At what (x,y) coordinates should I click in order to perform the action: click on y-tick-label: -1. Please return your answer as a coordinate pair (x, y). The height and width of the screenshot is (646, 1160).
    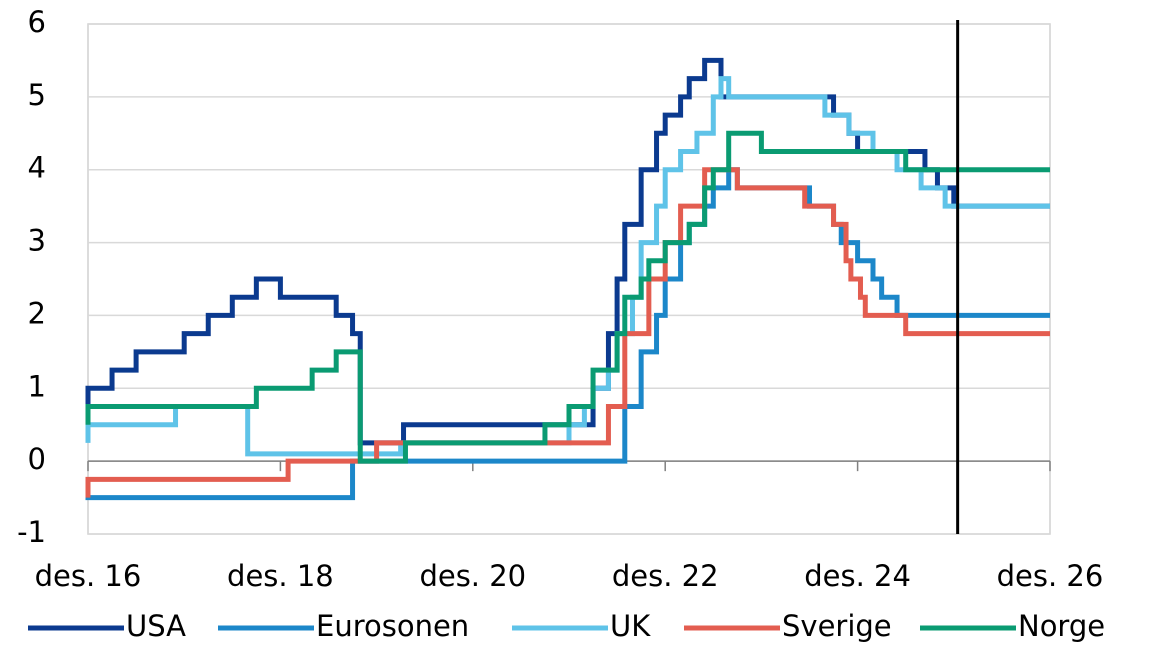
    Looking at the image, I should click on (31, 532).